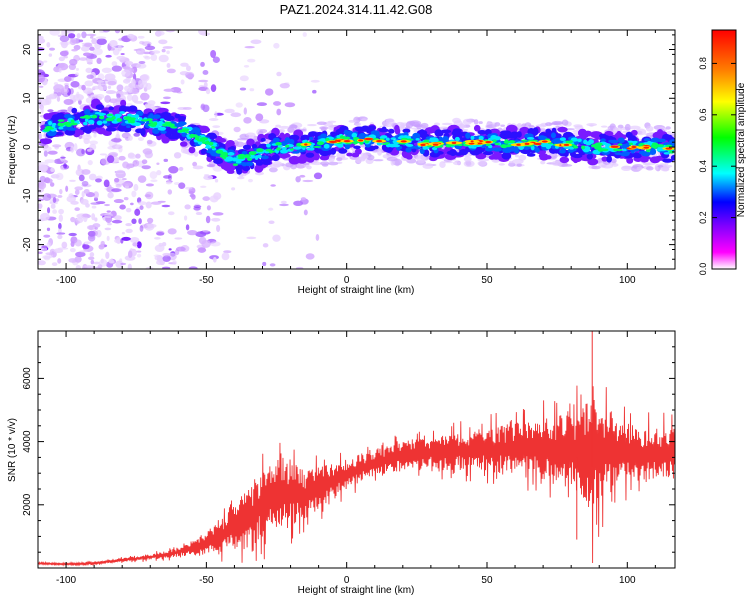 This screenshot has height=600, width=750. I want to click on spectrogram-peak-core, so click(669, 148).